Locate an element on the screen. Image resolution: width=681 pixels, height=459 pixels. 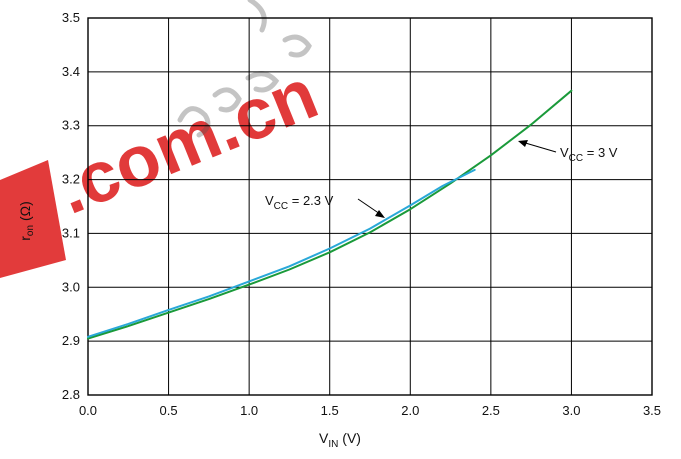
y-tick-label: 3.5 is located at coordinates (71, 17).